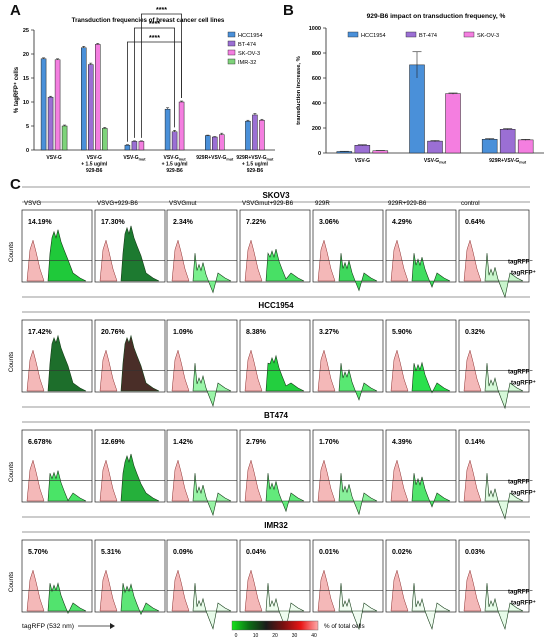  What do you see at coordinates (295, 636) in the screenshot?
I see `colorbar-tick-label: 30` at bounding box center [295, 636].